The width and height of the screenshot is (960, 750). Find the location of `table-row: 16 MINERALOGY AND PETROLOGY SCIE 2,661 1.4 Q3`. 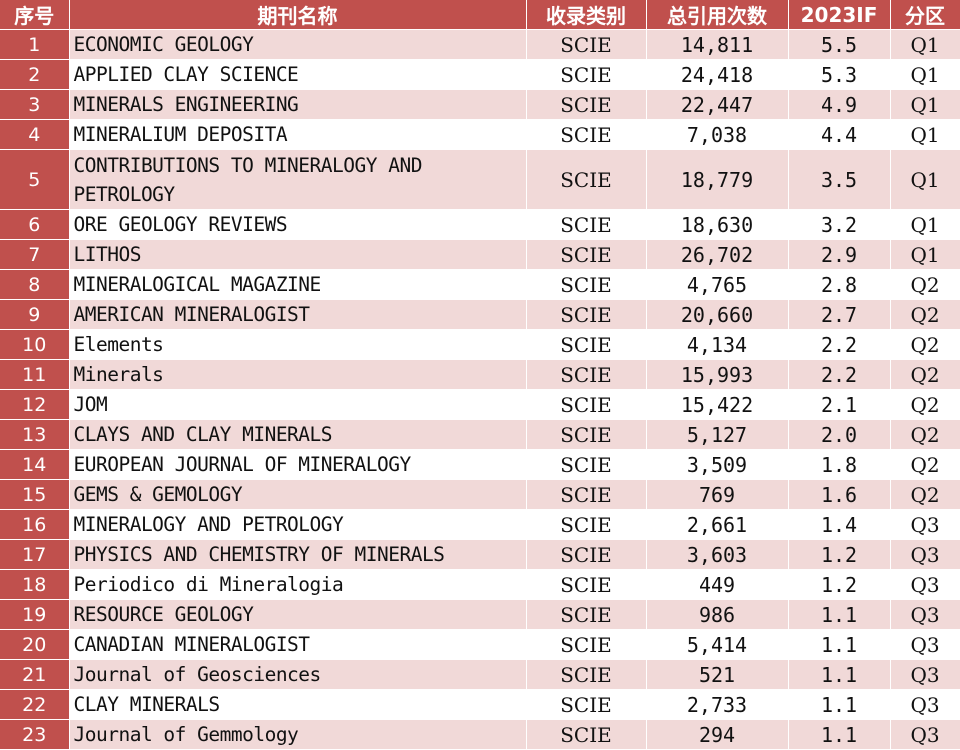

table-row: 16 MINERALOGY AND PETROLOGY SCIE 2,661 1.4 Q3 is located at coordinates (480, 524).